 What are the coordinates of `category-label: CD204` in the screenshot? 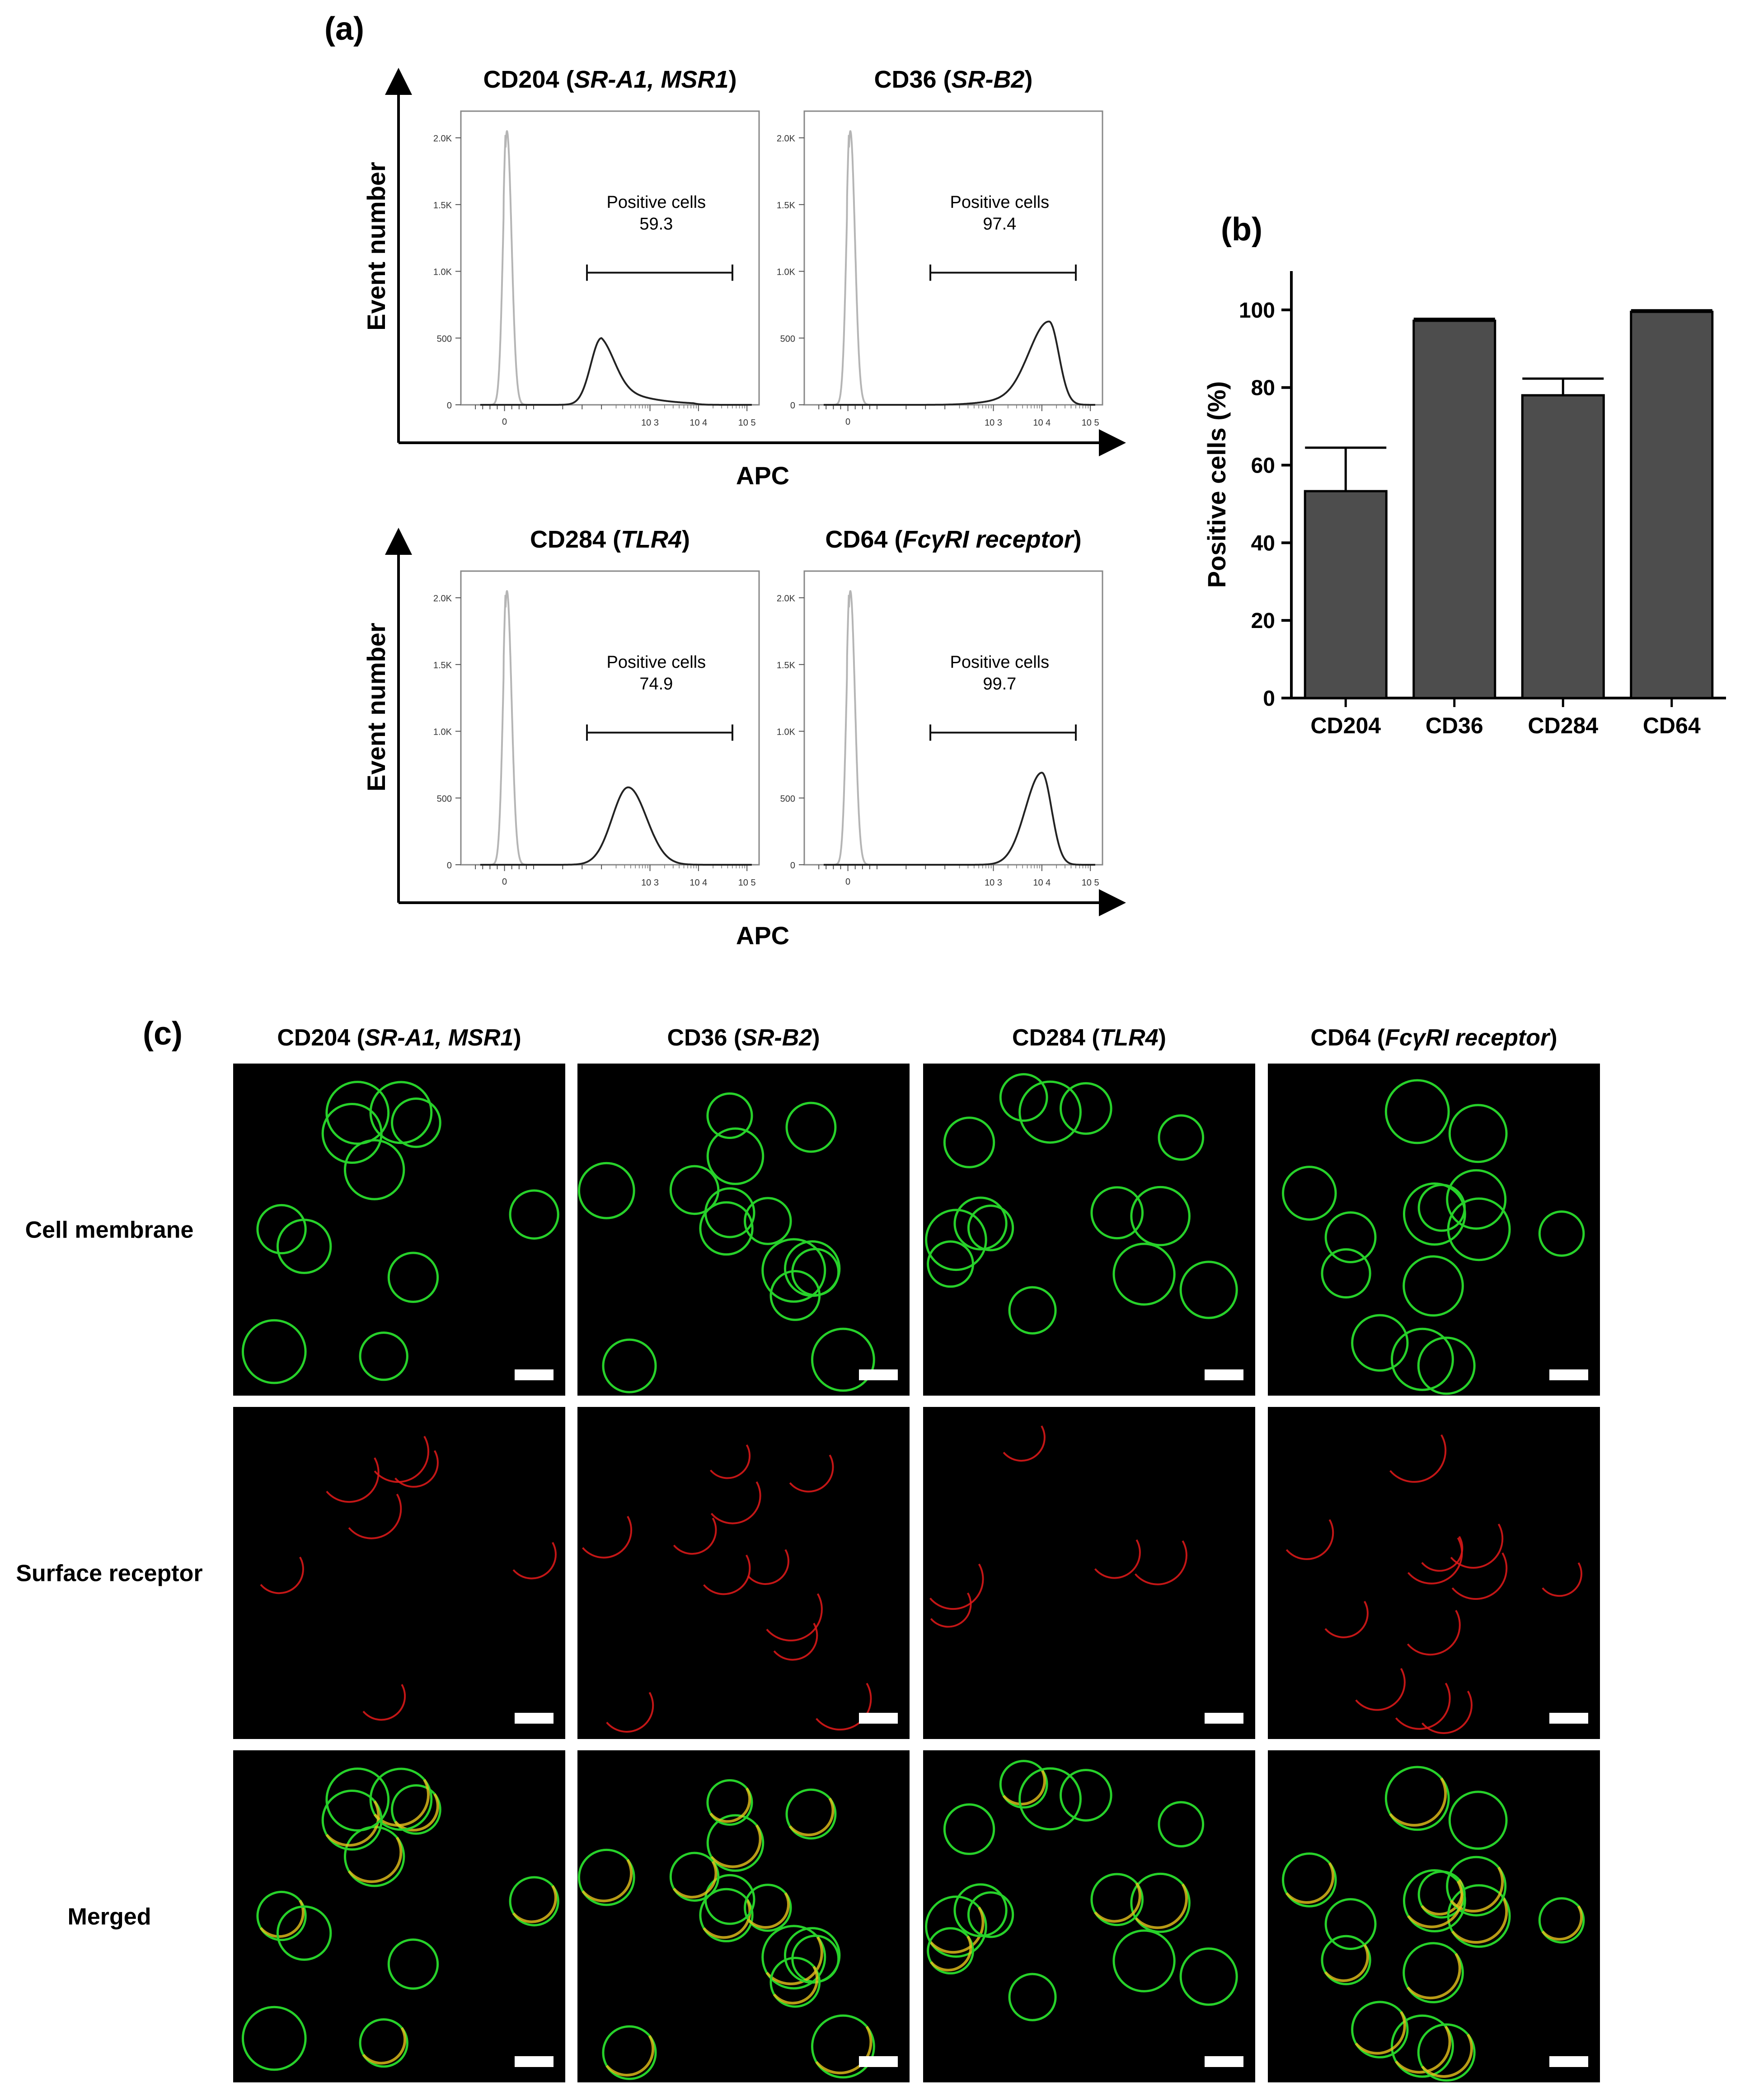 It's located at (1345, 725).